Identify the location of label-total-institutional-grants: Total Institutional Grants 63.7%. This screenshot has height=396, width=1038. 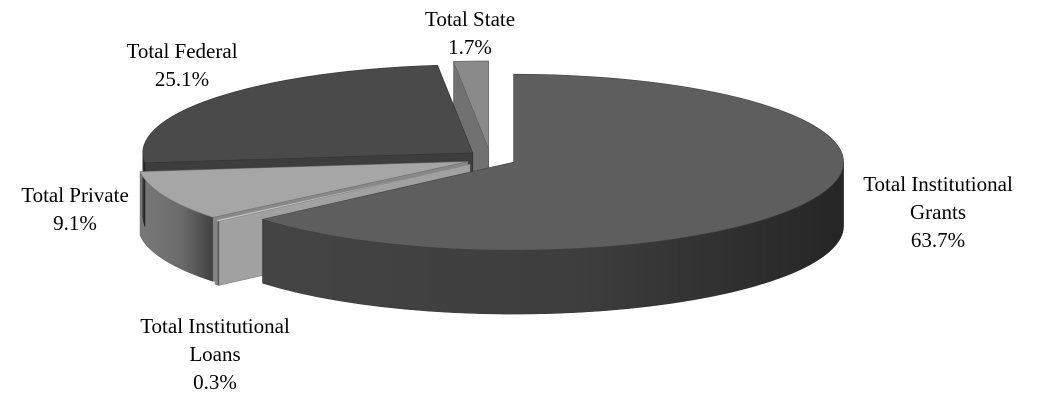
(938, 212).